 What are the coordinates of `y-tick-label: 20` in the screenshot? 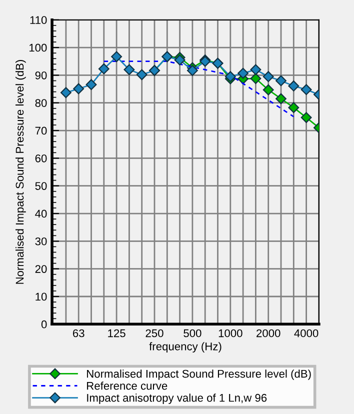 It's located at (41, 269).